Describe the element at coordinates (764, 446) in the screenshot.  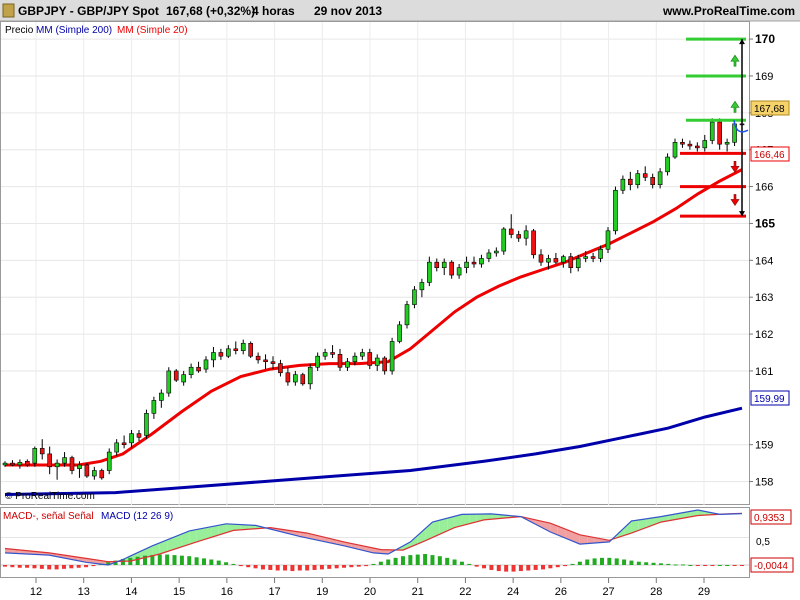
I see `y-tick-label: 159` at that location.